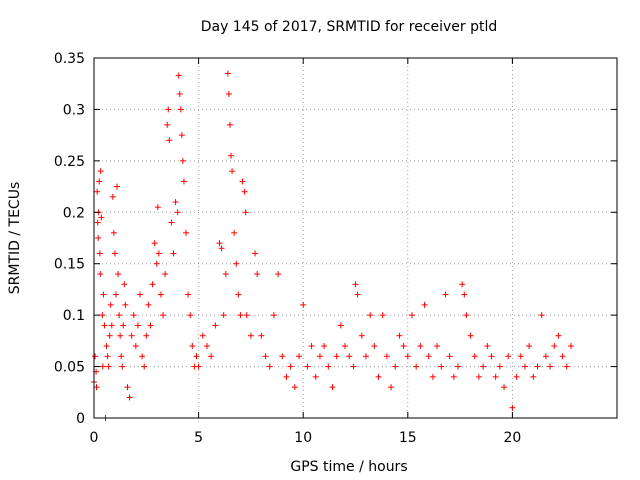 The height and width of the screenshot is (480, 640). What do you see at coordinates (69, 368) in the screenshot?
I see `y-tick-label: 0.05` at bounding box center [69, 368].